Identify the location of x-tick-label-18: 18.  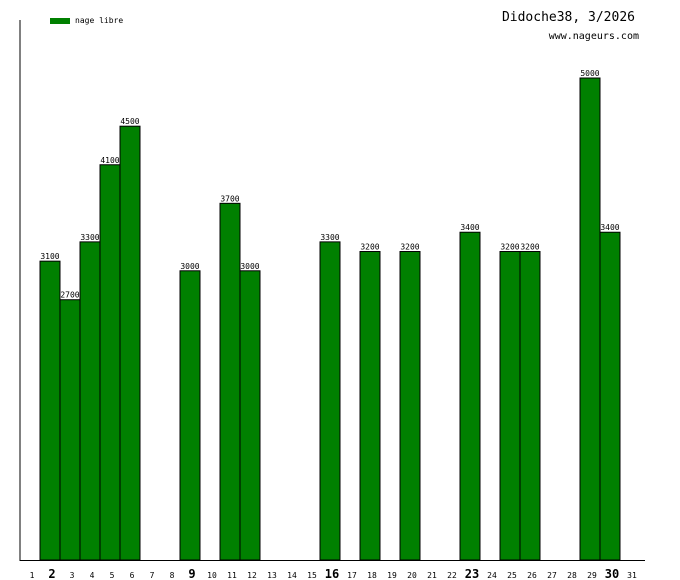
(372, 575).